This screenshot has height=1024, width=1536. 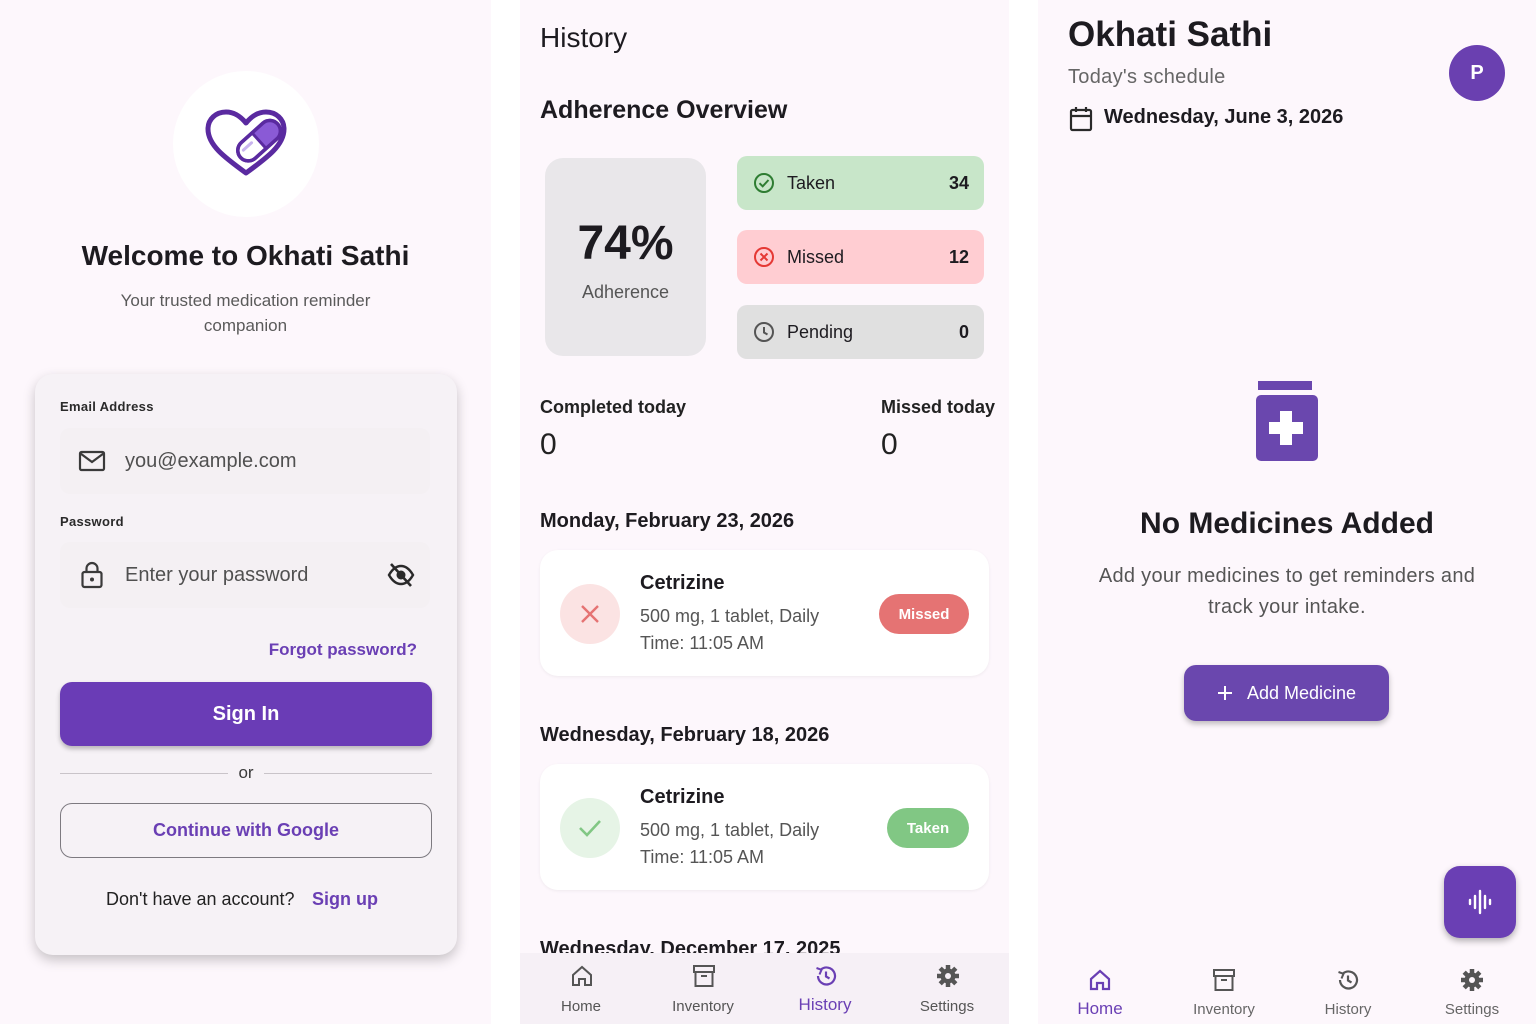 I want to click on adherence-percent-card: 74% Adherence, so click(x=625, y=257).